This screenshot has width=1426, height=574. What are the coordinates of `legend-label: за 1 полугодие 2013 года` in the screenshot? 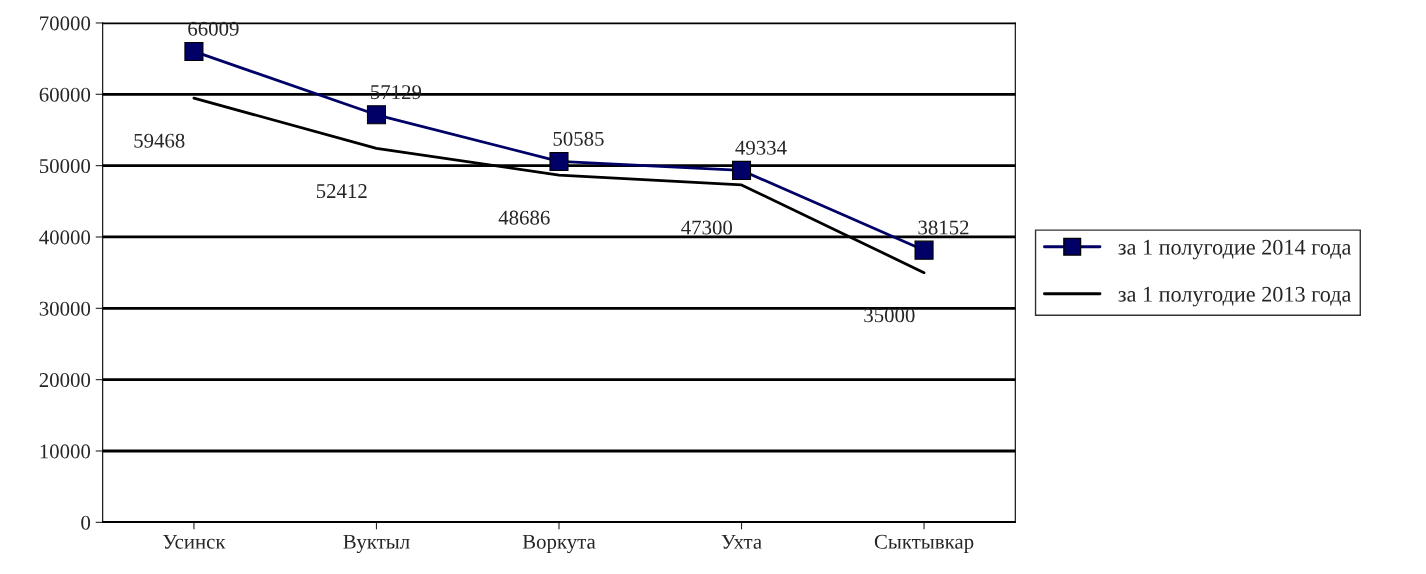 It's located at (1235, 296).